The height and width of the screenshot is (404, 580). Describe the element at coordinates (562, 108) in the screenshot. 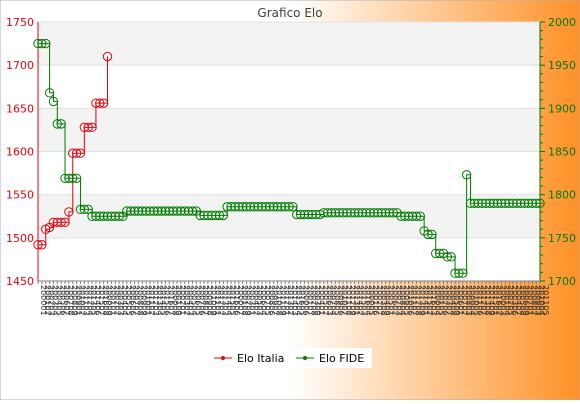

I see `y-right-tick-label: 1900` at that location.